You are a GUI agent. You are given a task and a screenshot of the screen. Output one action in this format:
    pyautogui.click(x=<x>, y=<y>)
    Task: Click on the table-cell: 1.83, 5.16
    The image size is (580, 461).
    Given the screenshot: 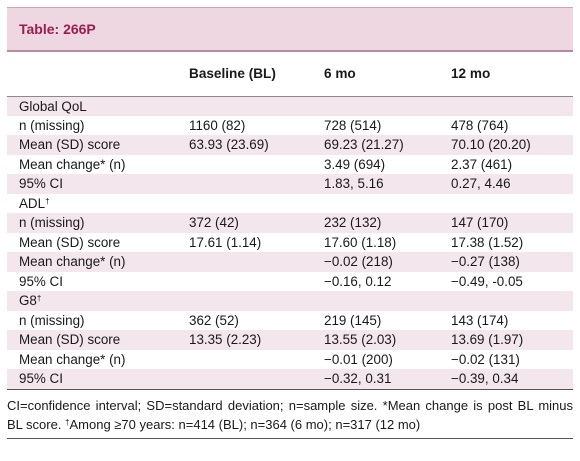 What is the action you would take?
    pyautogui.click(x=375, y=184)
    